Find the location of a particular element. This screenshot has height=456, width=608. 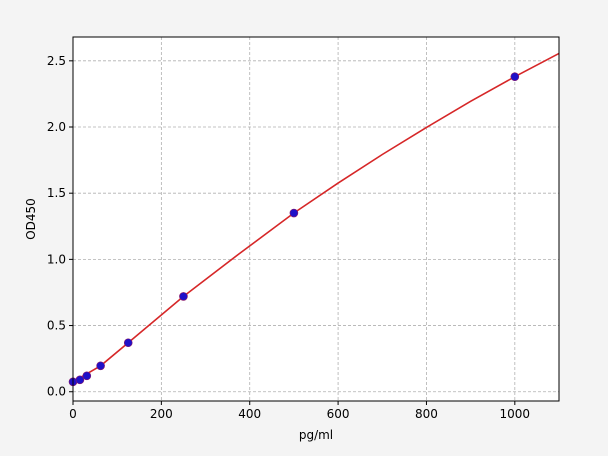

x-tick-label: 1000 is located at coordinates (515, 414).